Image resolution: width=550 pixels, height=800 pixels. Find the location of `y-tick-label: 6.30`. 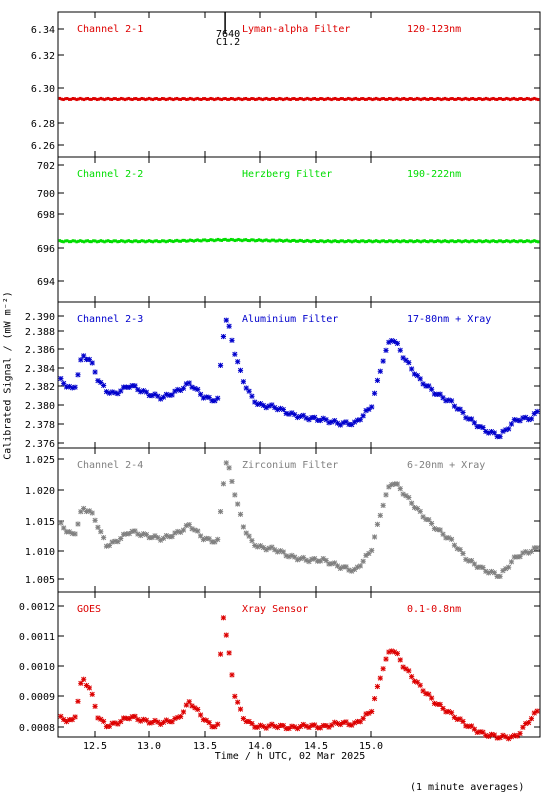

y-tick-label: 6.30 is located at coordinates (43, 89).